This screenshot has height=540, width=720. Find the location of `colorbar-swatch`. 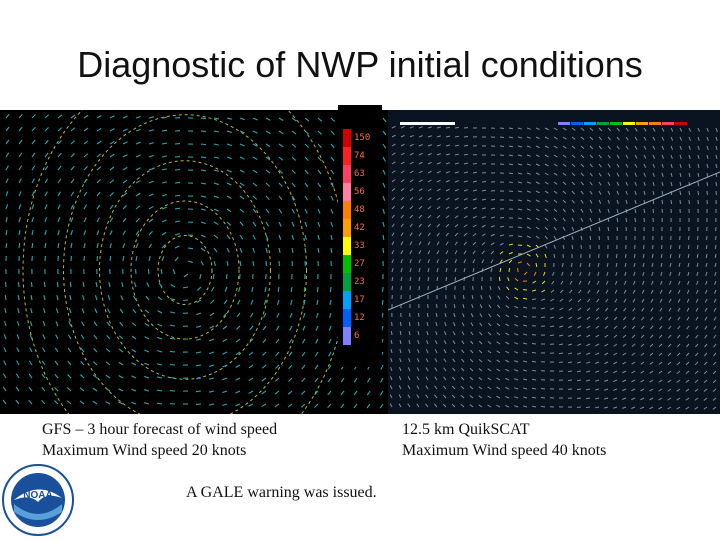

colorbar-swatch is located at coordinates (347, 156).